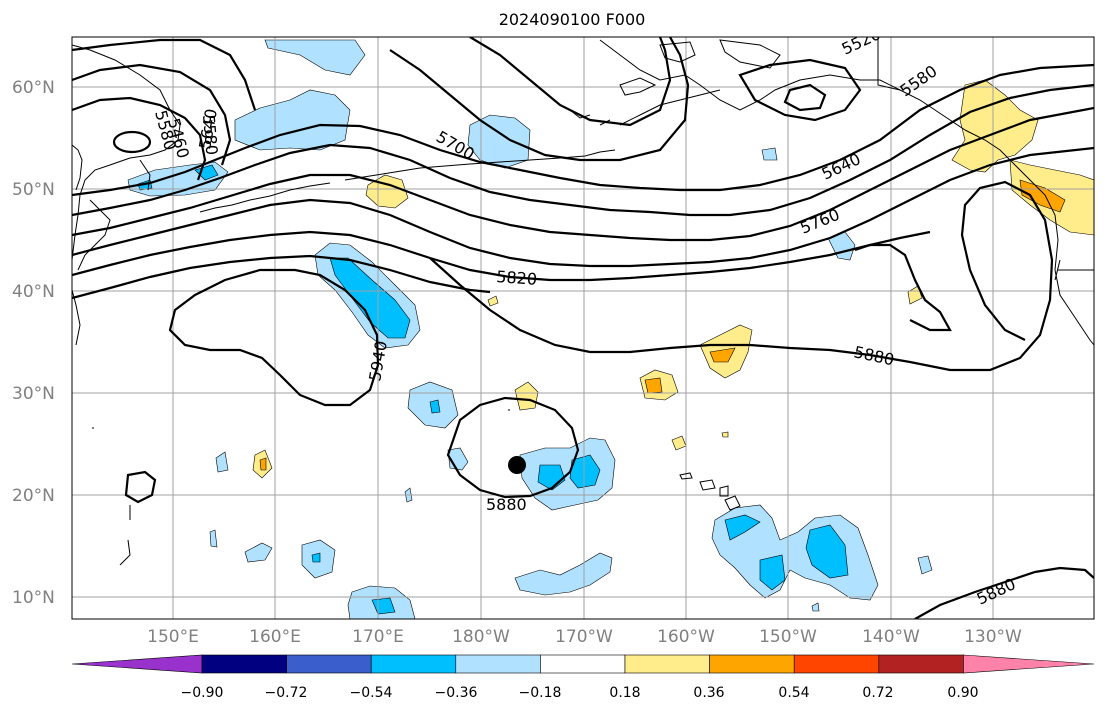 The height and width of the screenshot is (712, 1105). I want to click on colorbar-tick: −0.72, so click(286, 693).